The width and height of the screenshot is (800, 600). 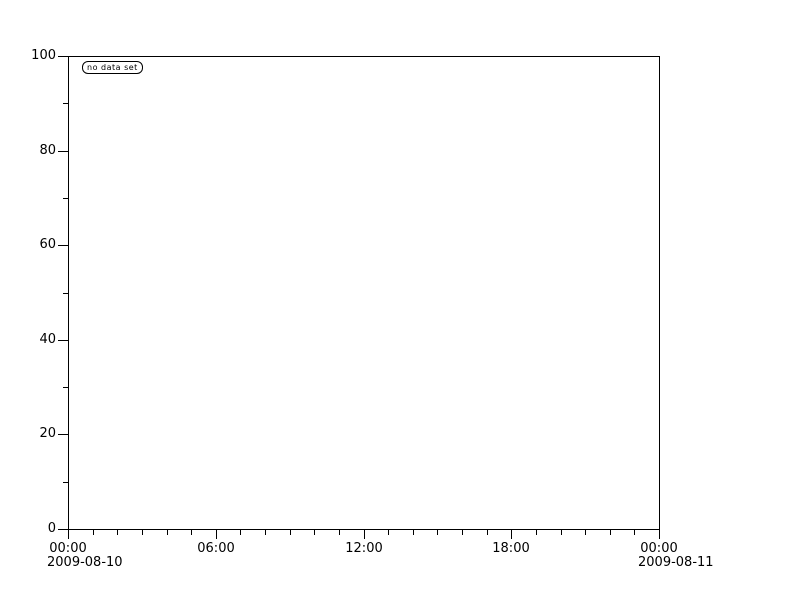 I want to click on y-tick-label: 0, so click(x=51, y=528).